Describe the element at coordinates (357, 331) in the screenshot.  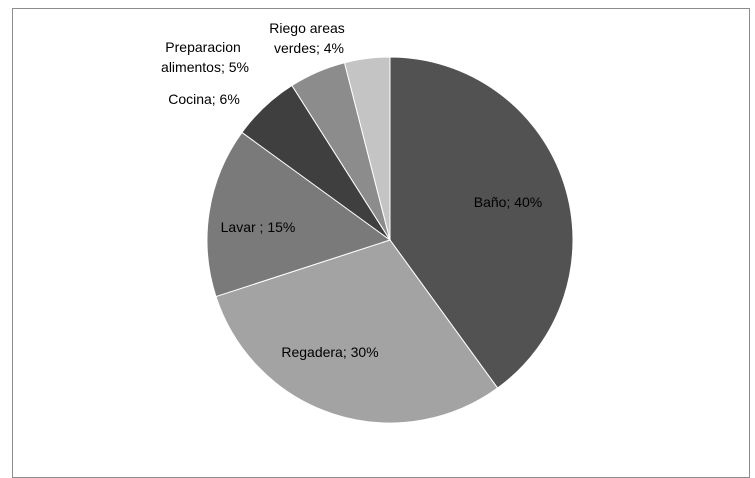
I see `pie-slice-regadera` at that location.